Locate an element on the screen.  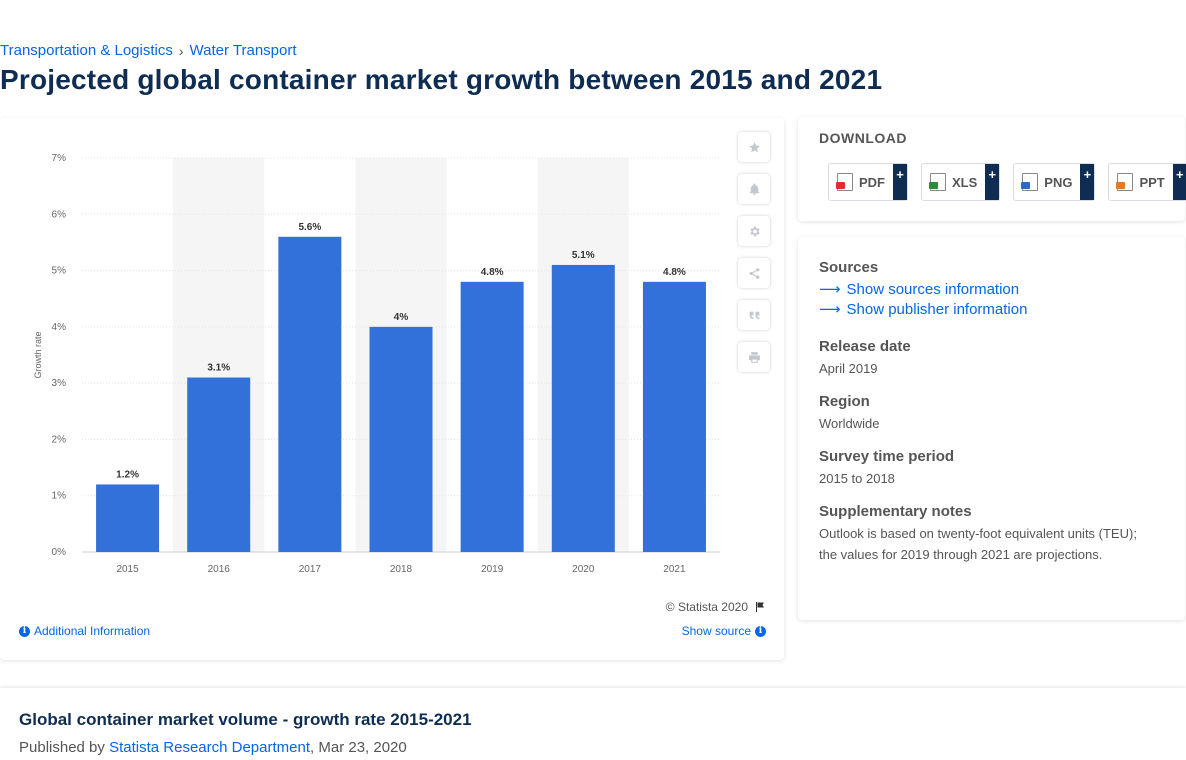
data-label: 5.1% is located at coordinates (583, 255).